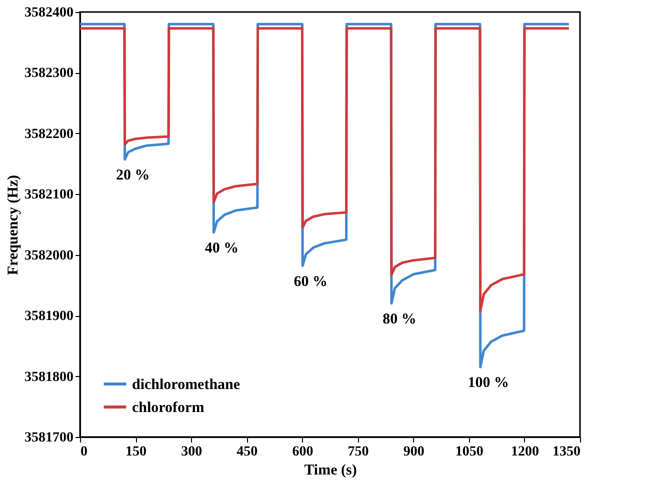 This screenshot has width=651, height=504. Describe the element at coordinates (49, 74) in the screenshot. I see `y-tick-label: 3582300` at that location.